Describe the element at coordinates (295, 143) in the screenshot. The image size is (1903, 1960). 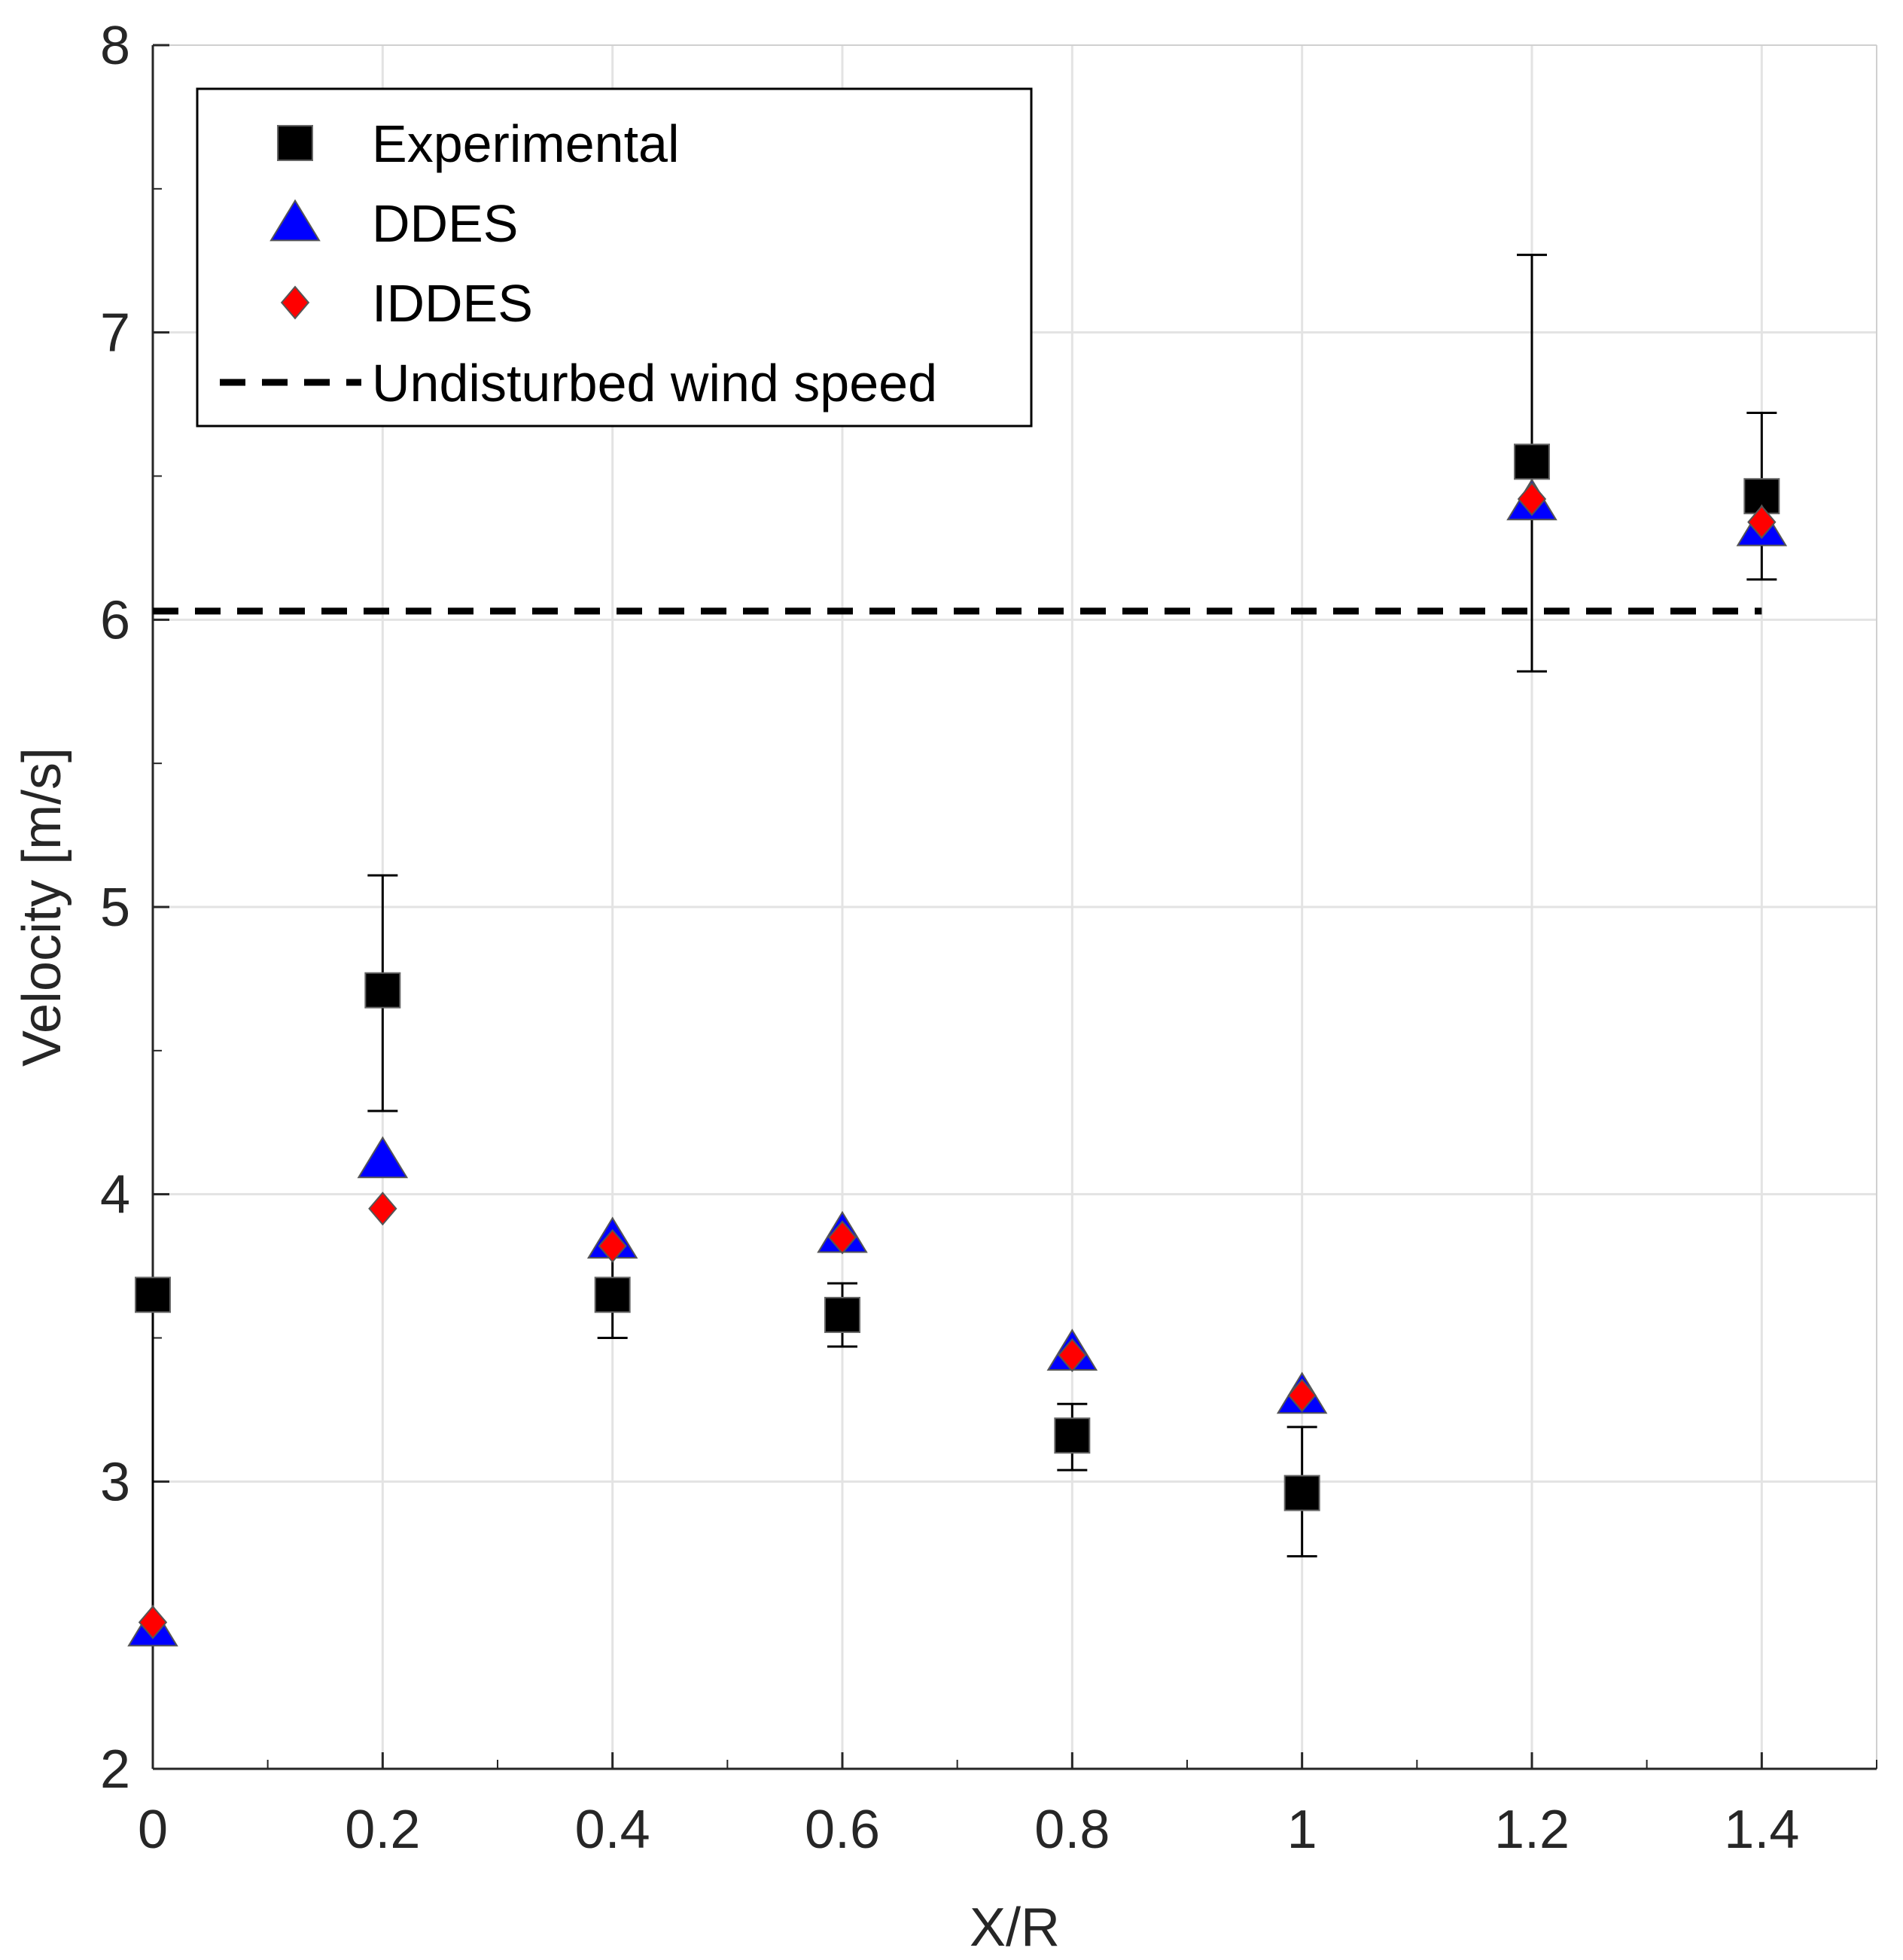
I see `legend-experimental-swatch` at that location.